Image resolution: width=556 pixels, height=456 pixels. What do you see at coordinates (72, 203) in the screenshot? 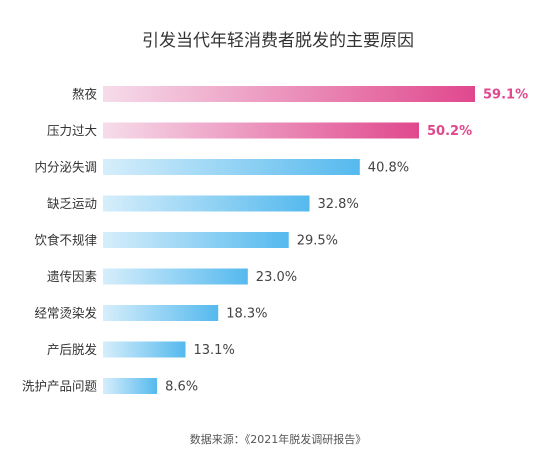
I see `category-label: 缺乏运动` at bounding box center [72, 203].